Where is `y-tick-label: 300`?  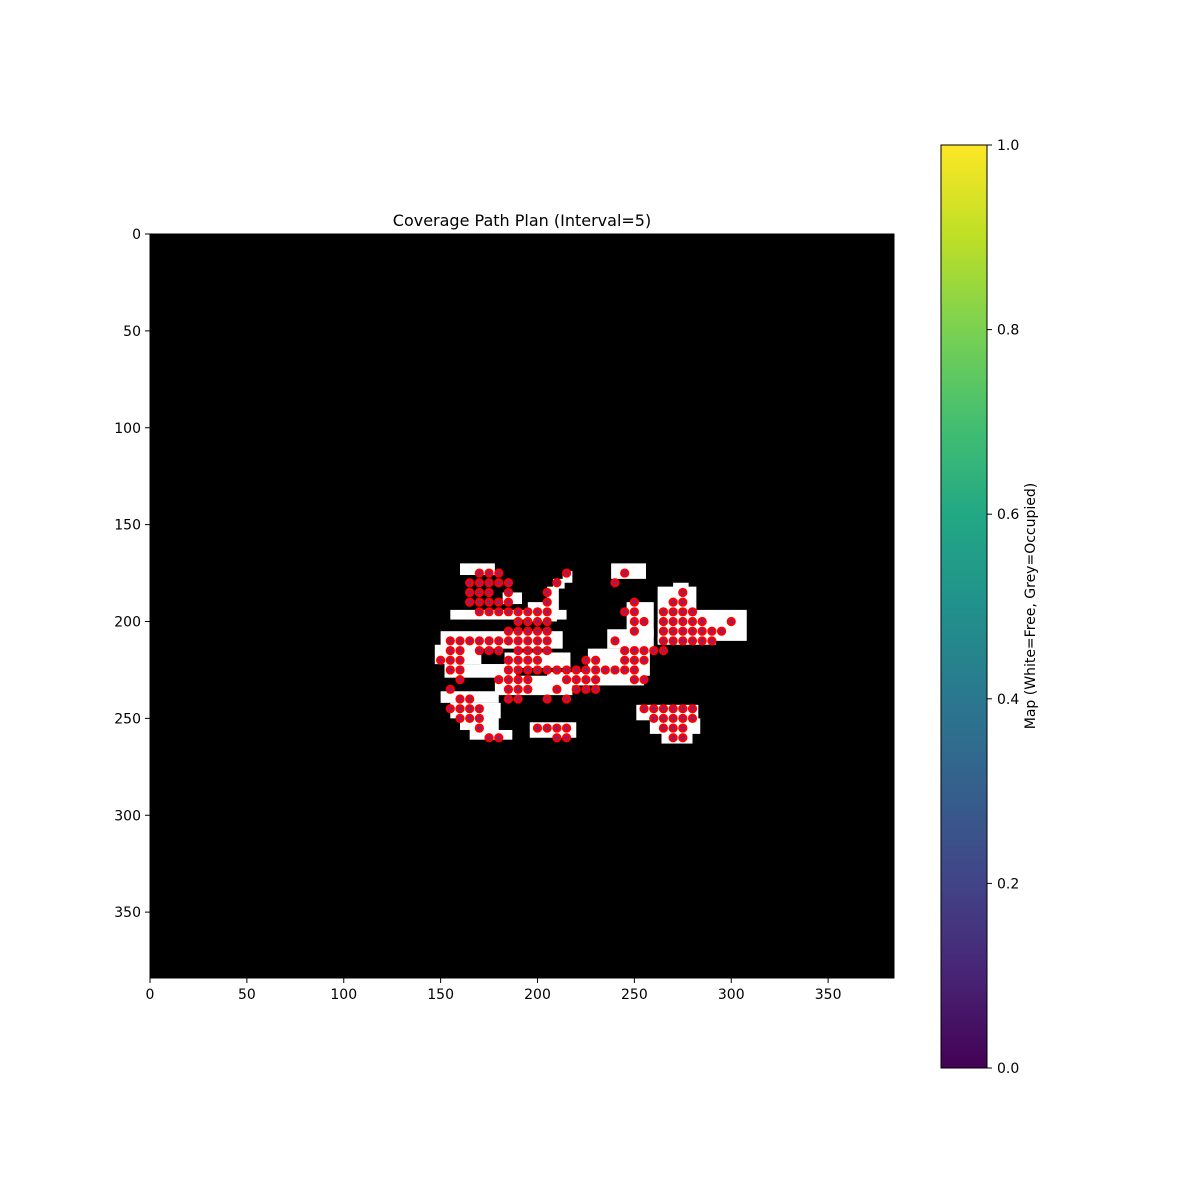 y-tick-label: 300 is located at coordinates (127, 816).